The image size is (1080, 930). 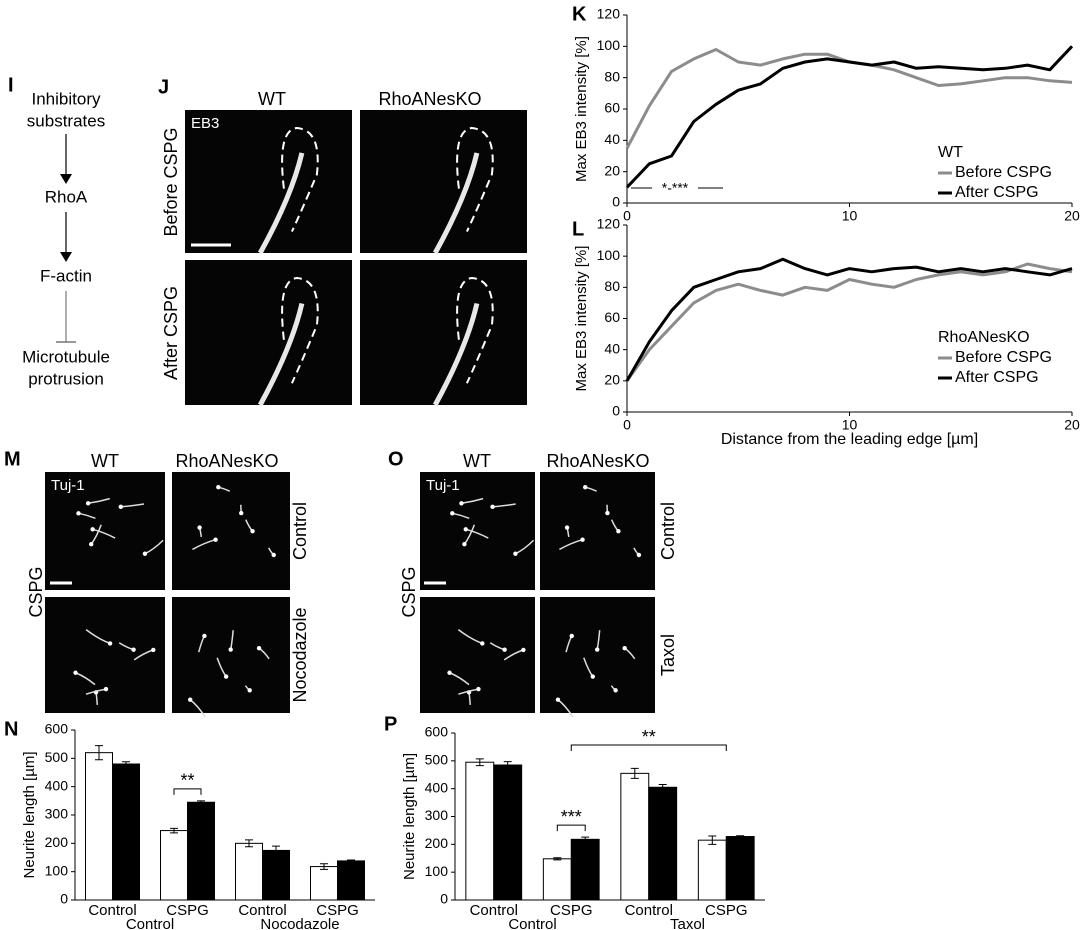 I want to click on column-label: WT, so click(x=105, y=461).